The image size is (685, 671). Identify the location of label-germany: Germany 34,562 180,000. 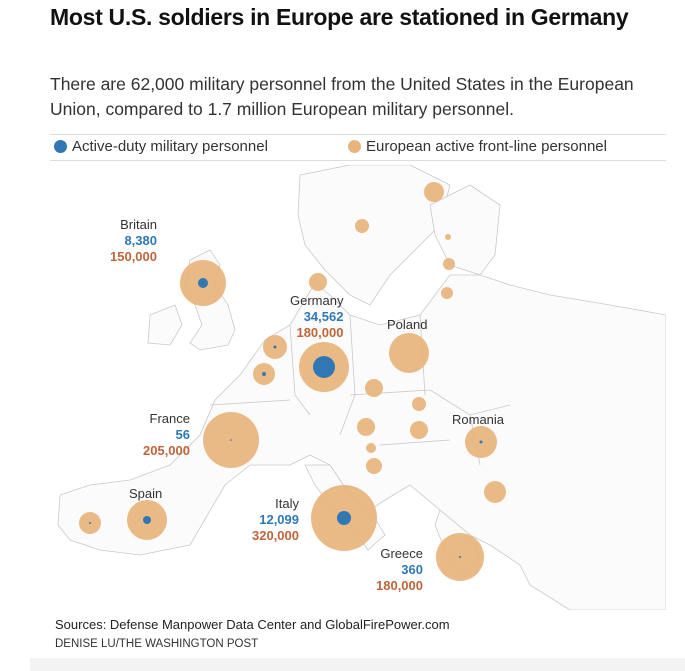
(316, 317).